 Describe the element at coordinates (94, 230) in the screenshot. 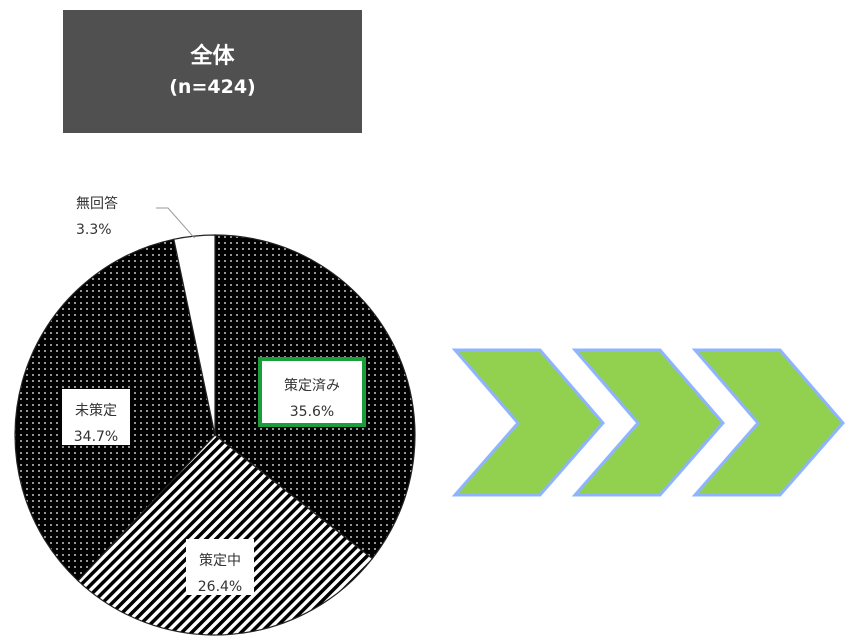

I see `slice-value-mu-kaito: 3.3%` at that location.